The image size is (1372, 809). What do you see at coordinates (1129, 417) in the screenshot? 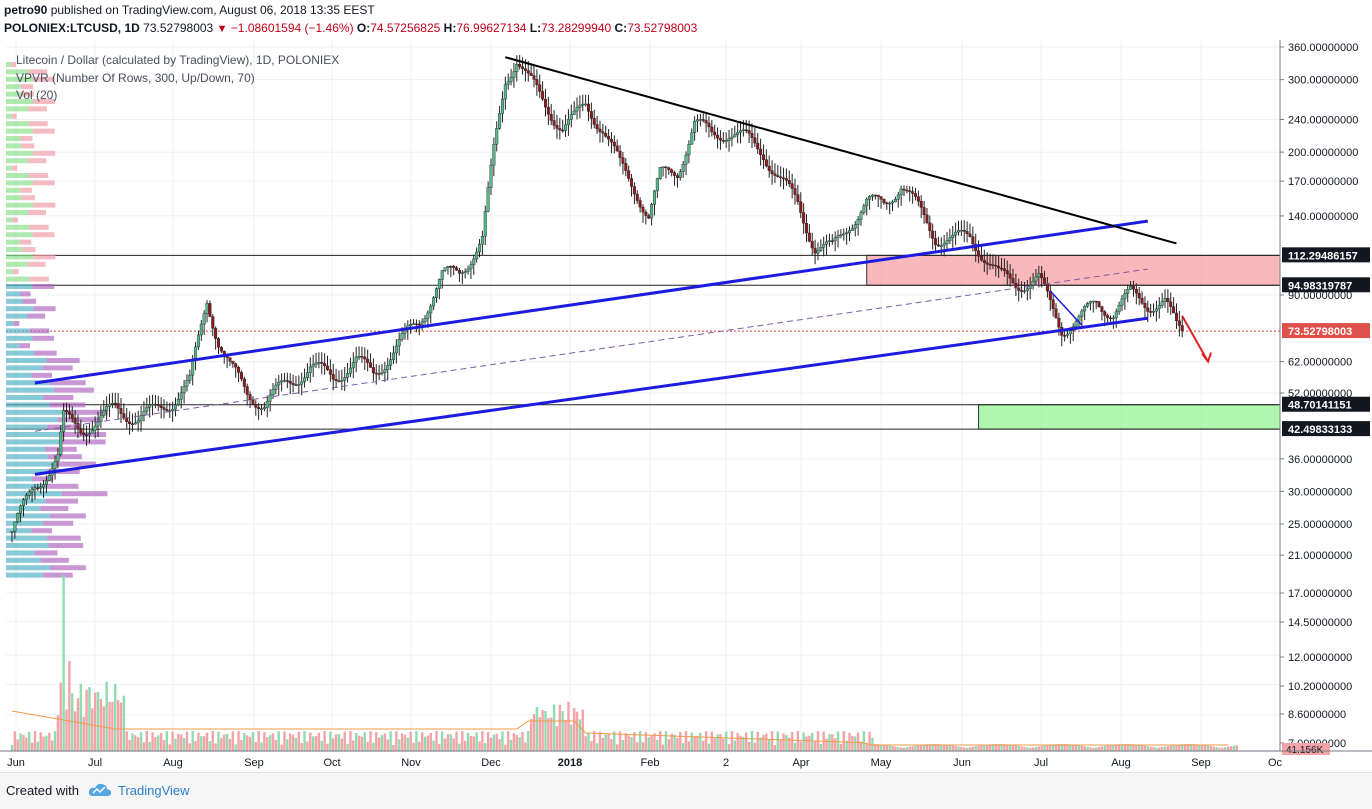
I see `support-zone` at bounding box center [1129, 417].